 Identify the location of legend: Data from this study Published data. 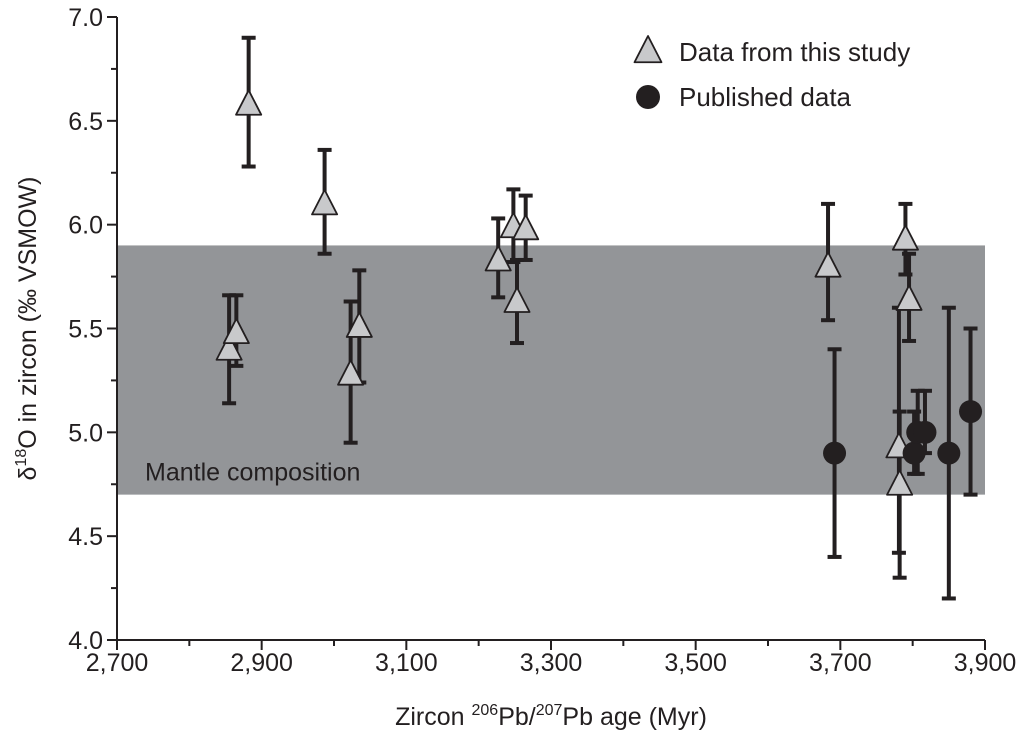
(771, 73).